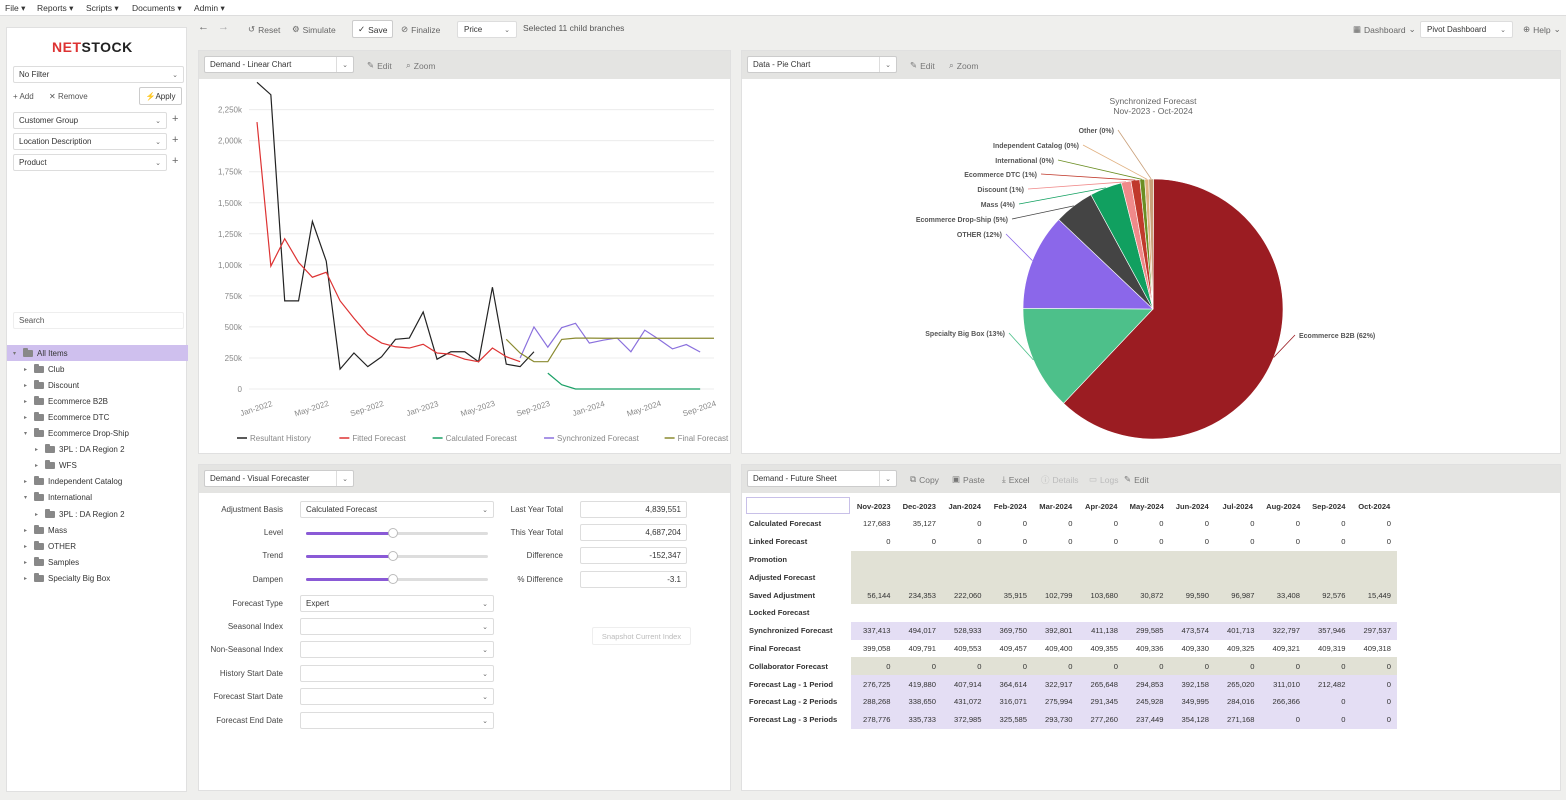 Image resolution: width=1566 pixels, height=800 pixels. I want to click on tree-item: ▸ Samples, so click(97, 562).